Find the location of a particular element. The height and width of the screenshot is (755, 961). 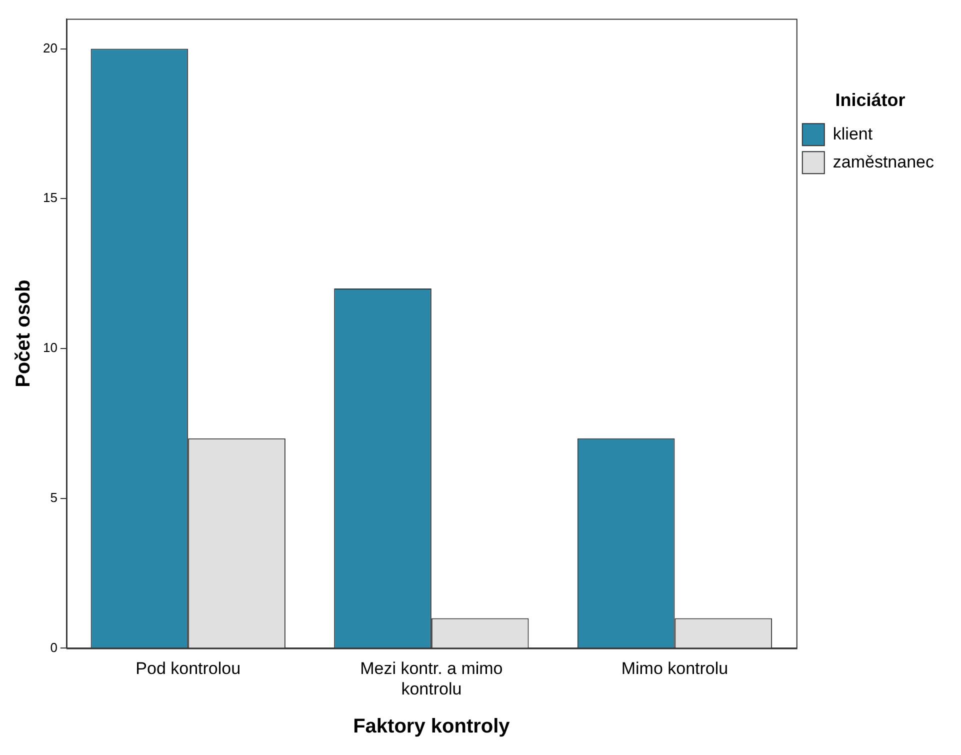

y-tick-label: 5 is located at coordinates (54, 497).